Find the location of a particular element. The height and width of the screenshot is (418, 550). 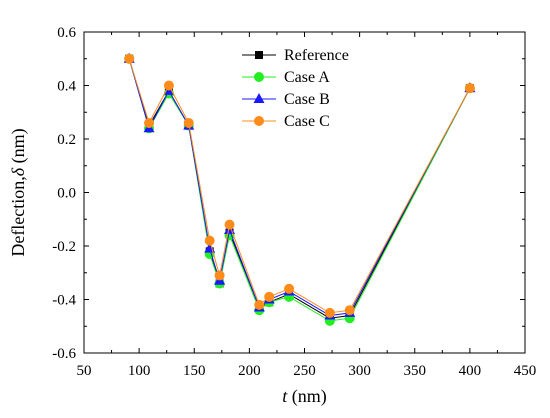

legend-entry-reference: Reference is located at coordinates (295, 55).